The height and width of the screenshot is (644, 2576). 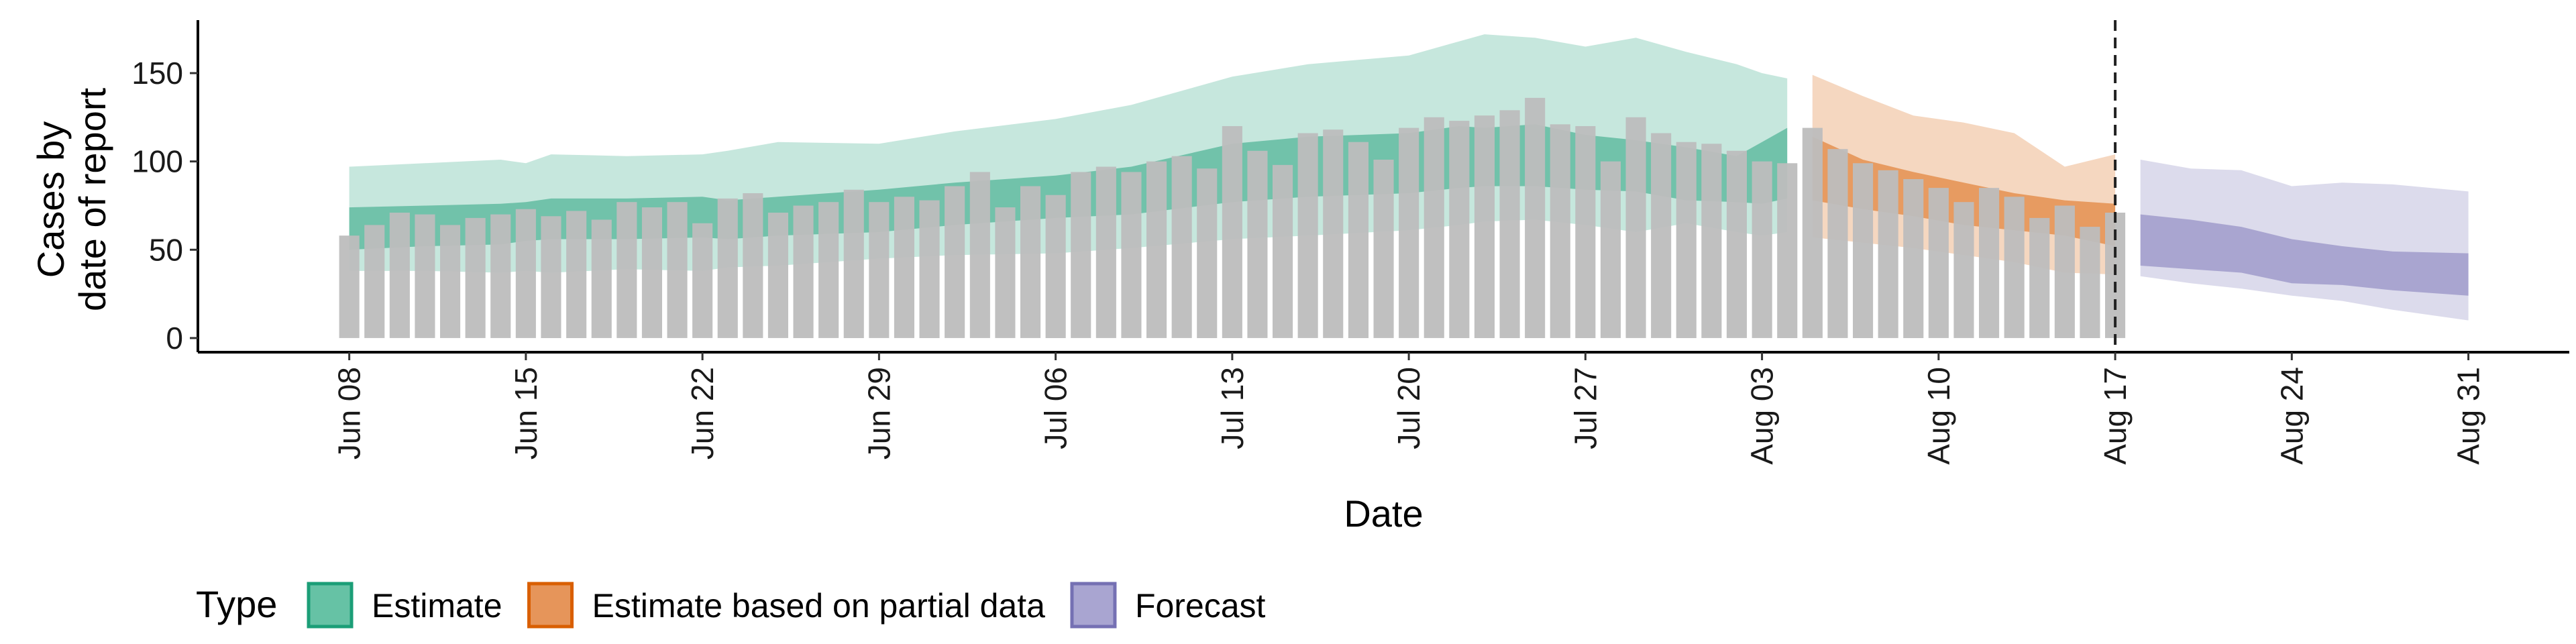 I want to click on x-tick-label: Aug 17, so click(x=2115, y=416).